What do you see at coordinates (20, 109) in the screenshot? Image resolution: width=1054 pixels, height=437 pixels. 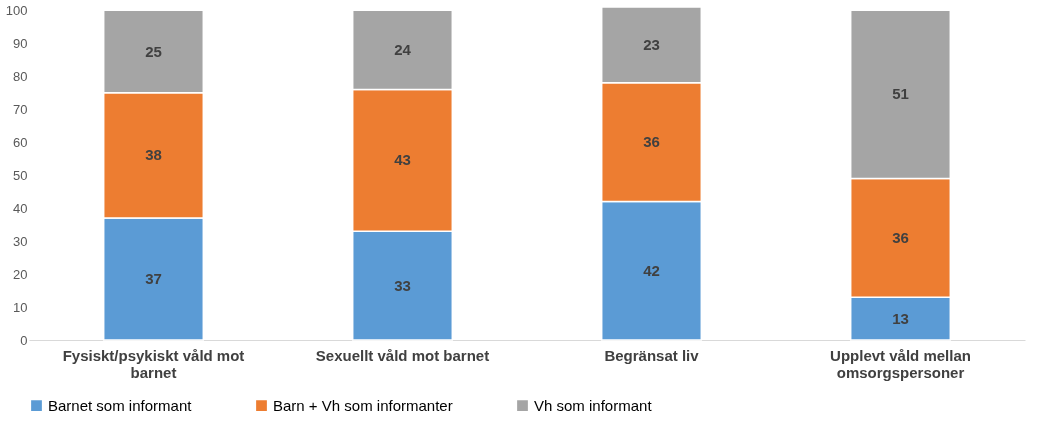 I see `y-tick-label: 70` at bounding box center [20, 109].